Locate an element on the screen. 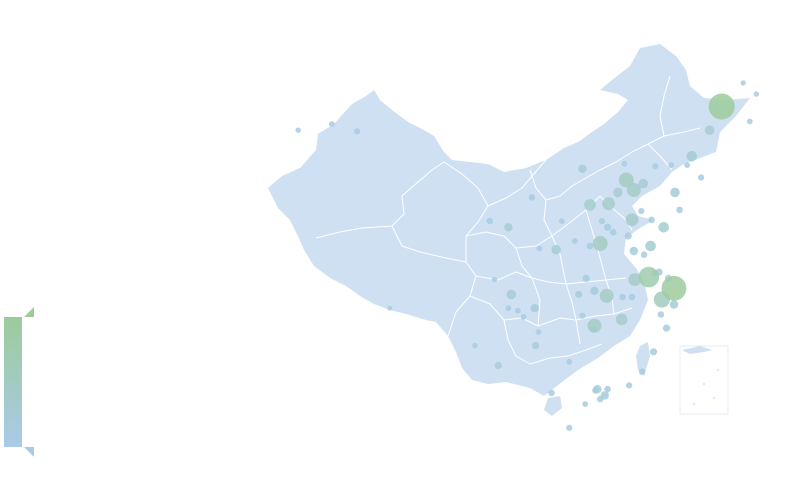 The height and width of the screenshot is (493, 800). visual-map-legend is located at coordinates (20, 385).